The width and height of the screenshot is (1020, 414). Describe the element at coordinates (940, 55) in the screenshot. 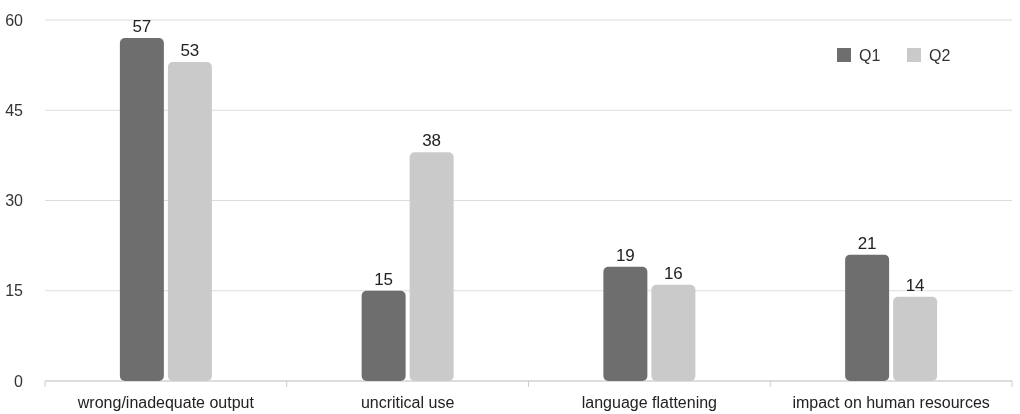

I see `legend-label: Q2` at that location.